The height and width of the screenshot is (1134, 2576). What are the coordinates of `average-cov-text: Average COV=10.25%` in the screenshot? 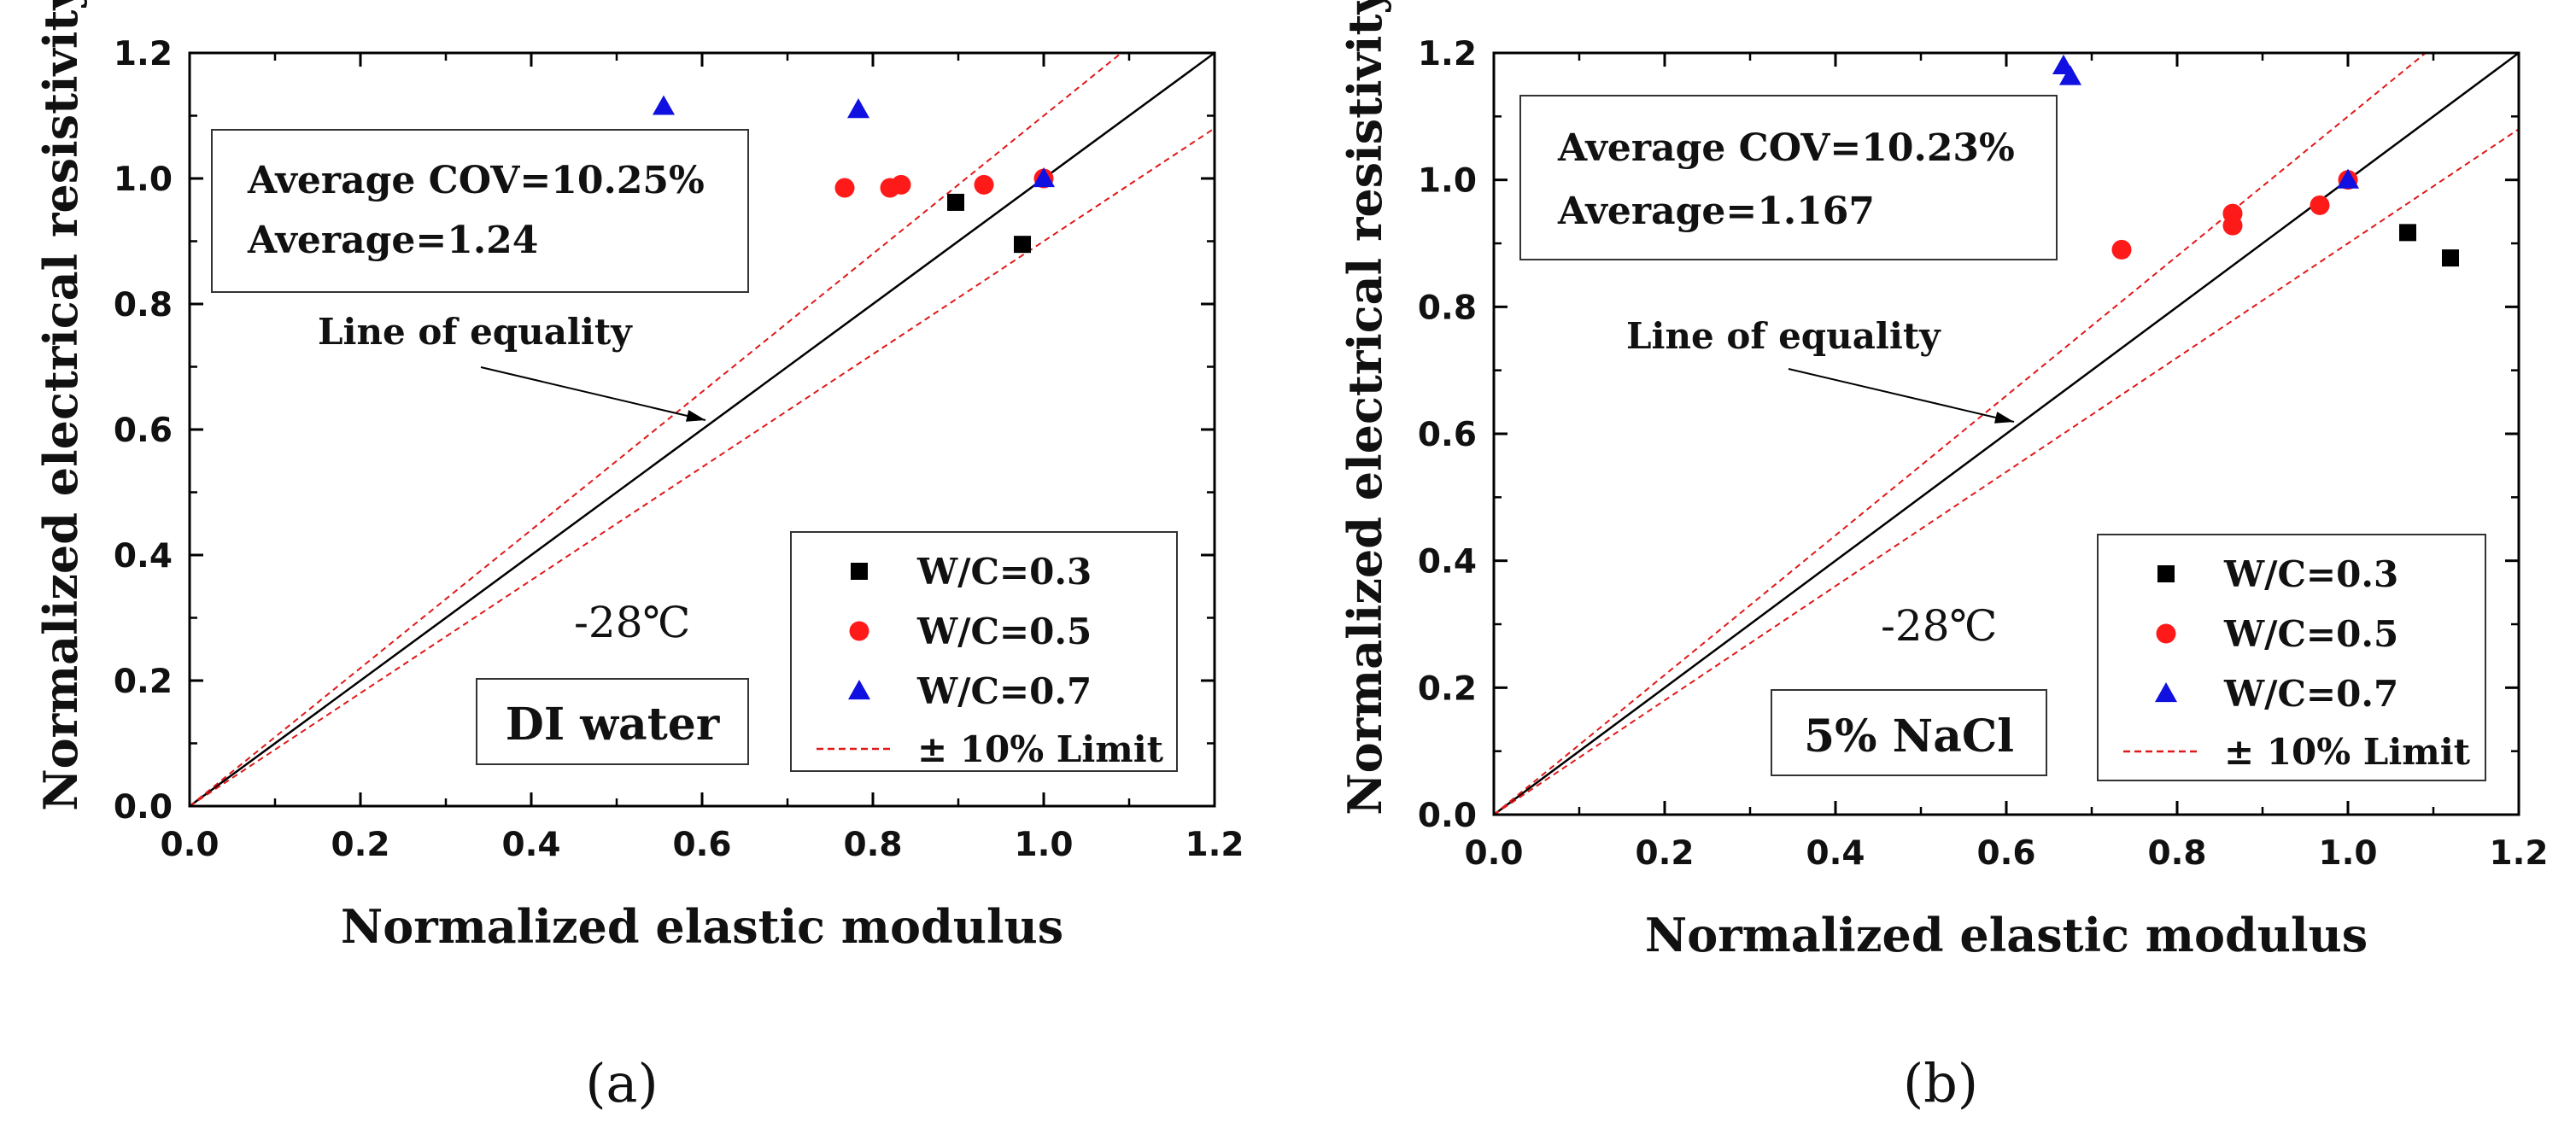 It's located at (476, 180).